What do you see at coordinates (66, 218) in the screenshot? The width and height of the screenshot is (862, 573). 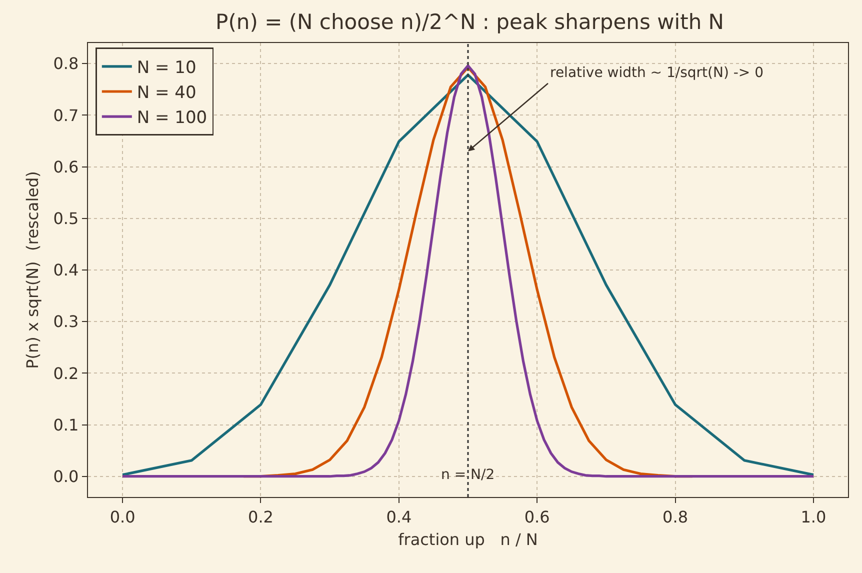 I see `y-tick-label: 0.5` at bounding box center [66, 218].